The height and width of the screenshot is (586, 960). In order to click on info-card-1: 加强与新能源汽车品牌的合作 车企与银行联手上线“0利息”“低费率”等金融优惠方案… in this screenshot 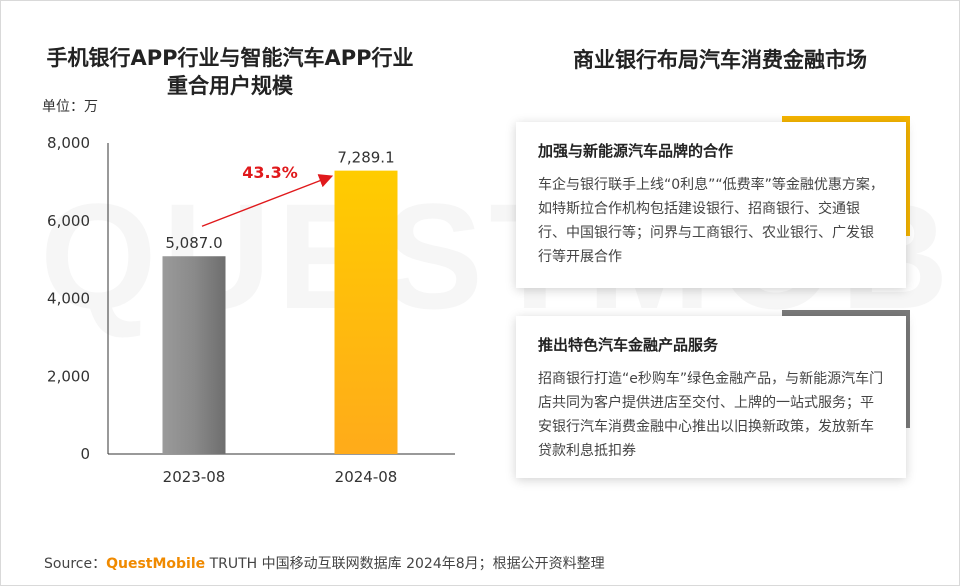, I will do `click(711, 205)`.